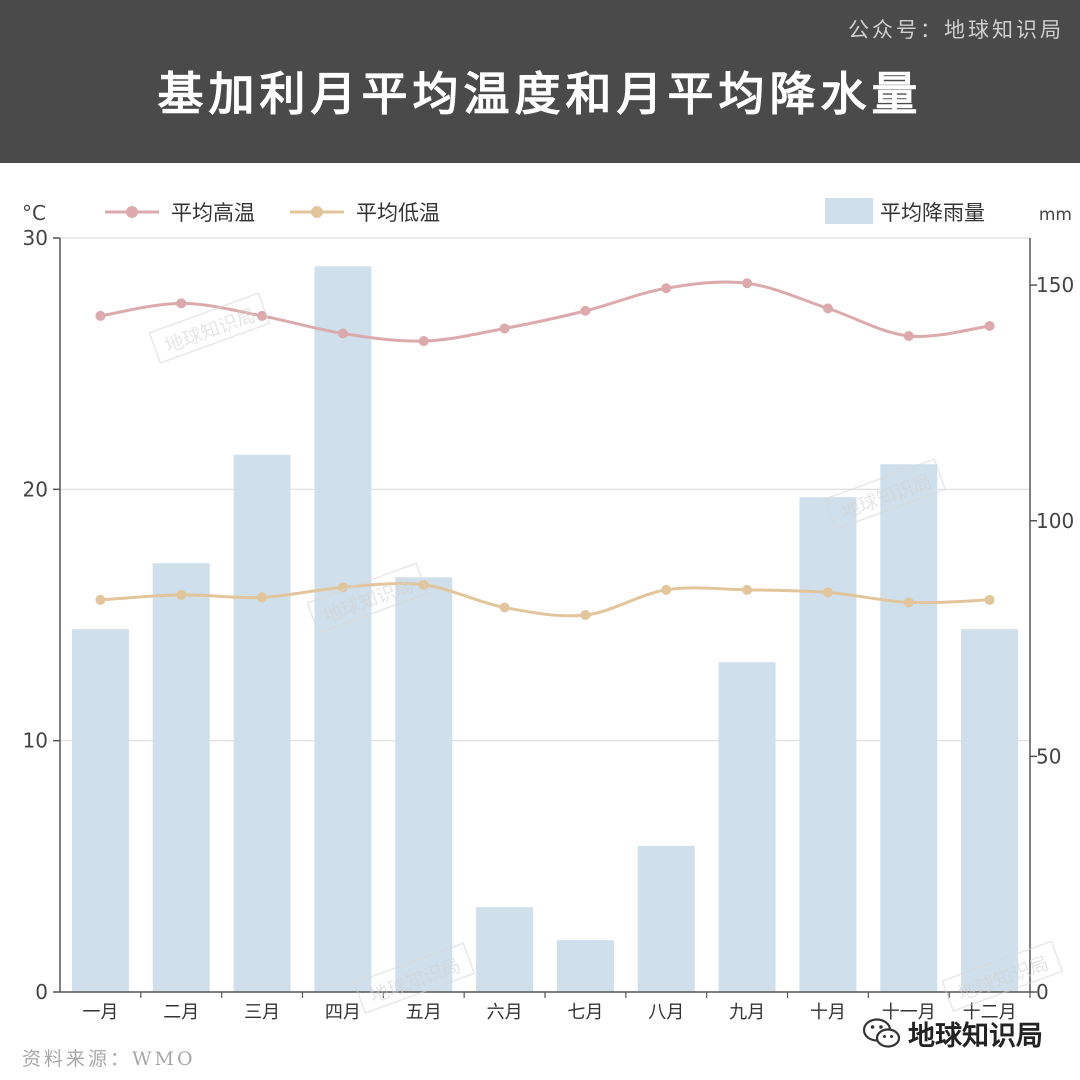 The height and width of the screenshot is (1080, 1080). Describe the element at coordinates (343, 1012) in the screenshot. I see `x-tick-label: 四月` at that location.